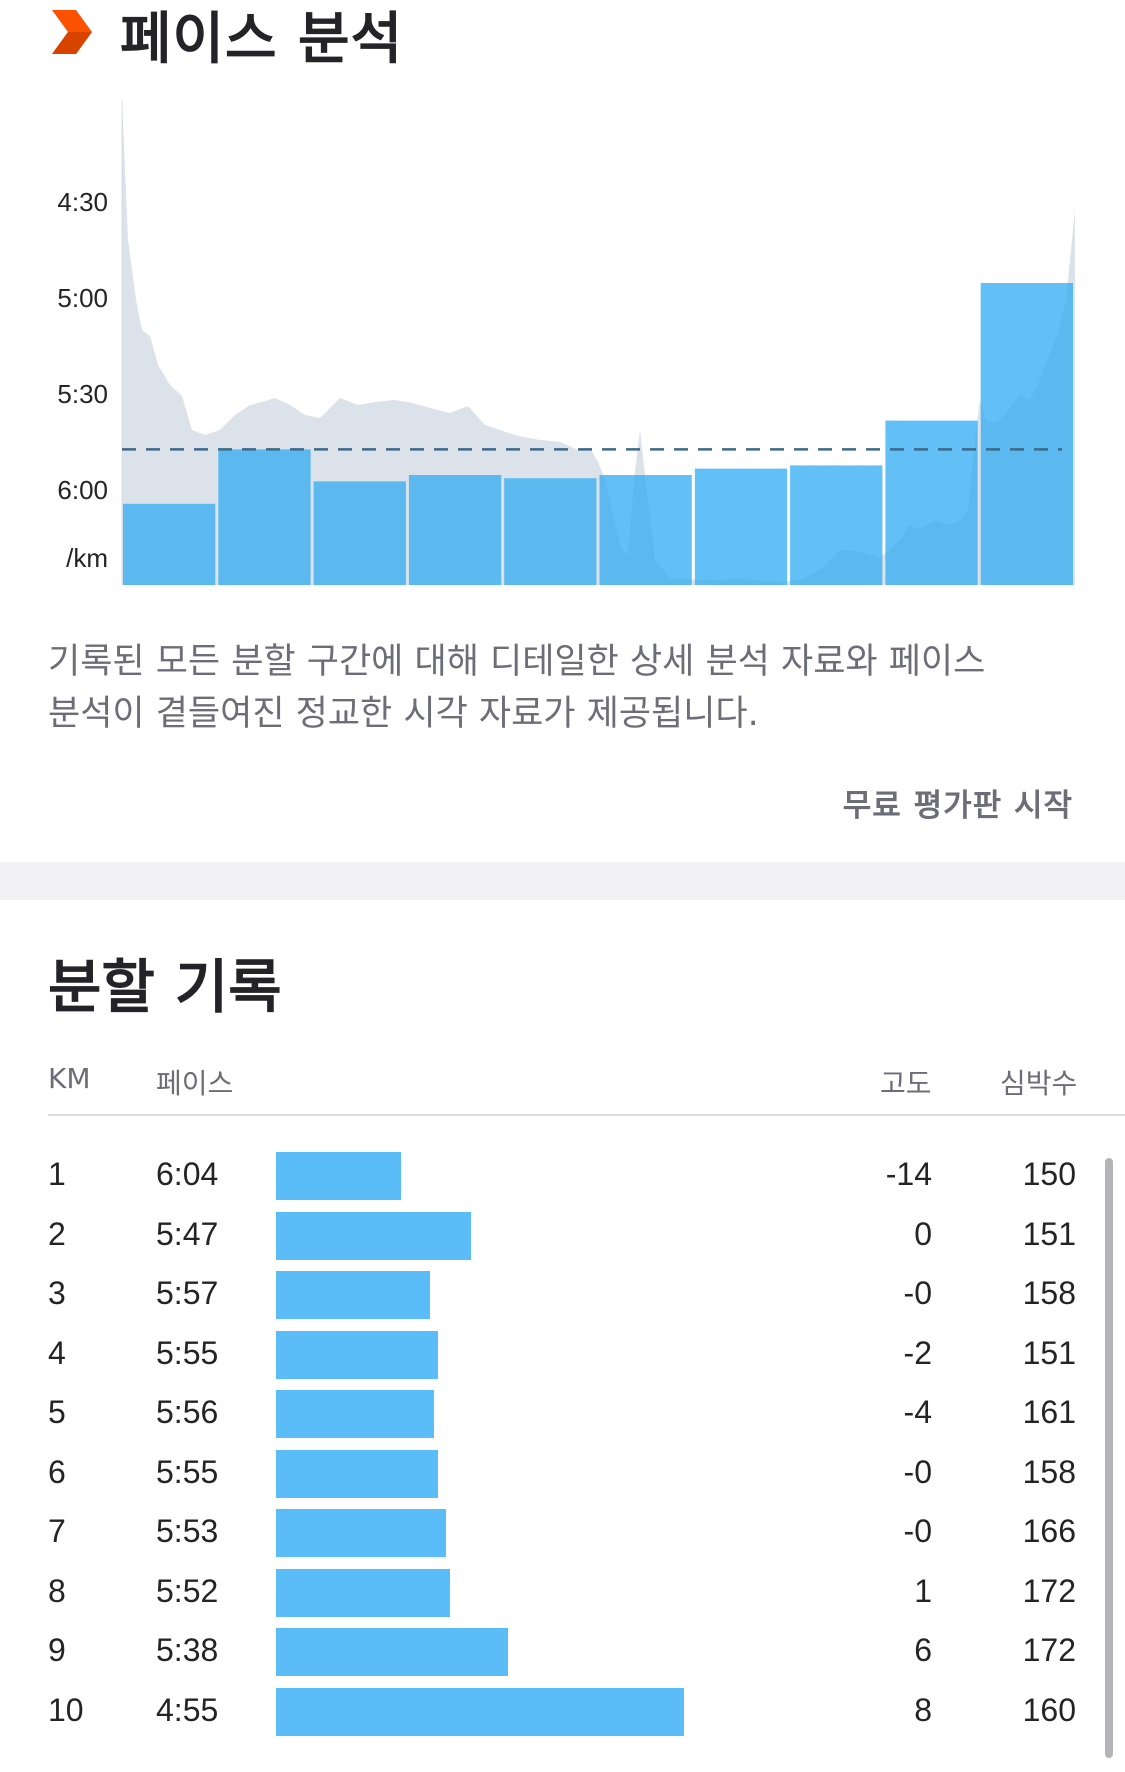 The height and width of the screenshot is (1772, 1125). Describe the element at coordinates (586, 1115) in the screenshot. I see `header-divider` at that location.